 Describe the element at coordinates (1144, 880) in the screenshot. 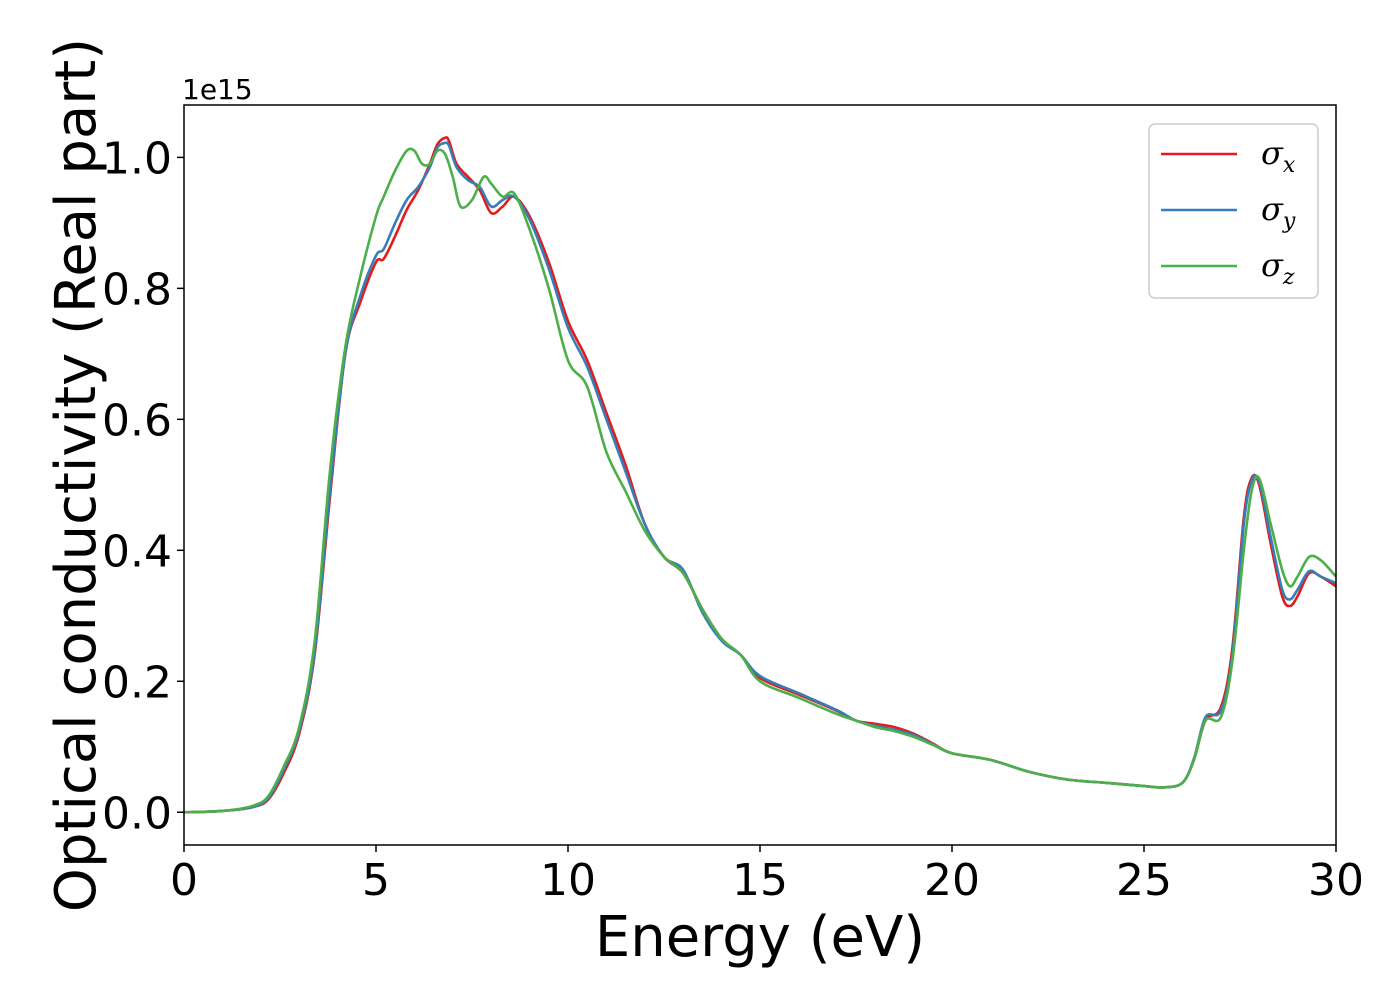

I see `x-tick-label: 25` at that location.